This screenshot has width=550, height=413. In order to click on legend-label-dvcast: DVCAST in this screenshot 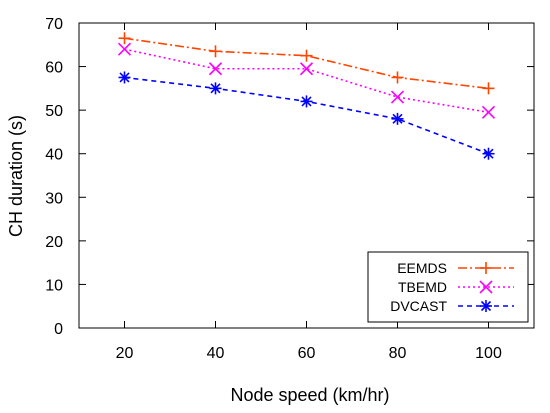, I will do `click(418, 306)`.